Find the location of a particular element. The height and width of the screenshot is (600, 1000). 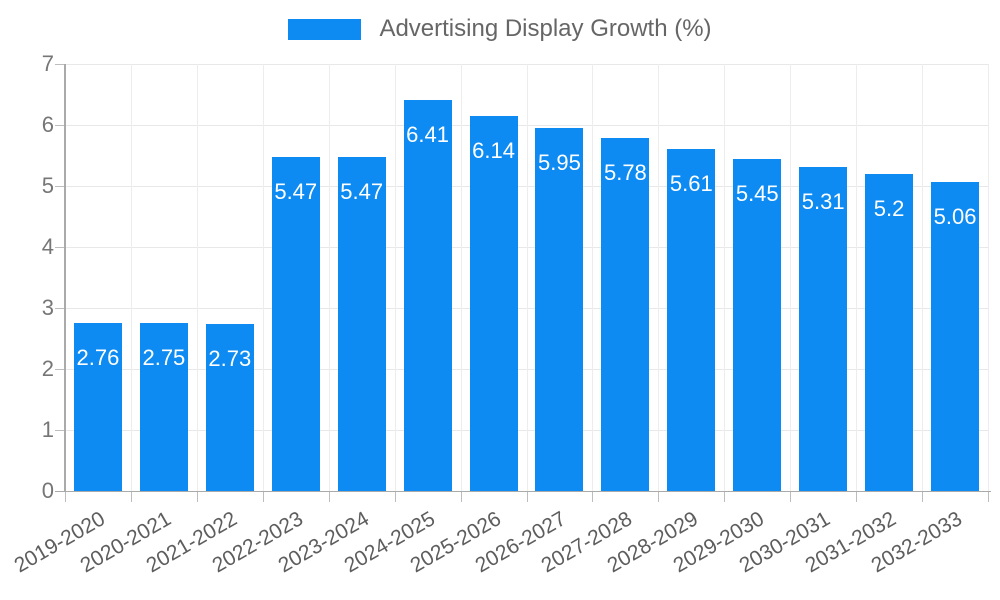

y-axis-tick-label: 2 is located at coordinates (47, 368).